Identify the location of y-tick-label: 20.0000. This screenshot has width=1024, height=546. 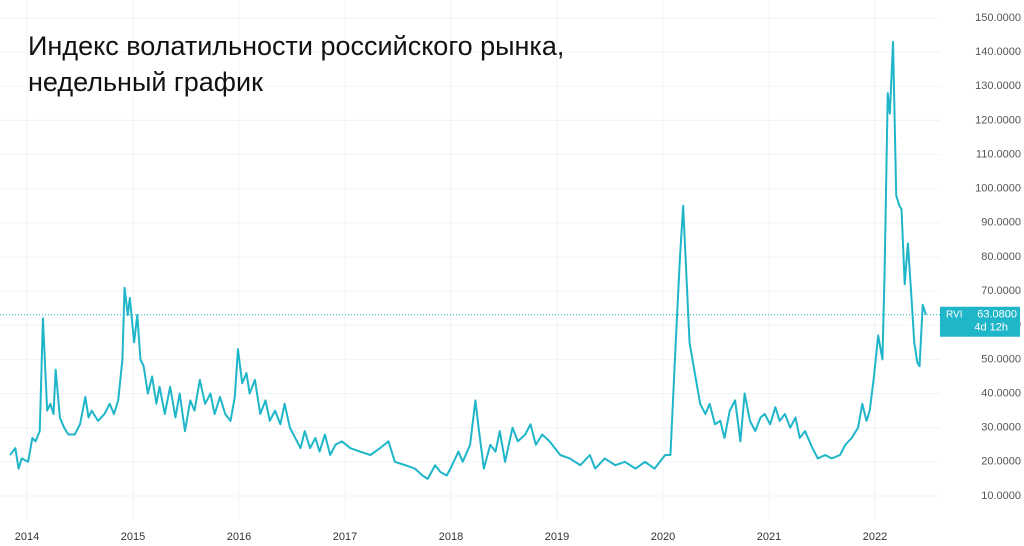
(1001, 462).